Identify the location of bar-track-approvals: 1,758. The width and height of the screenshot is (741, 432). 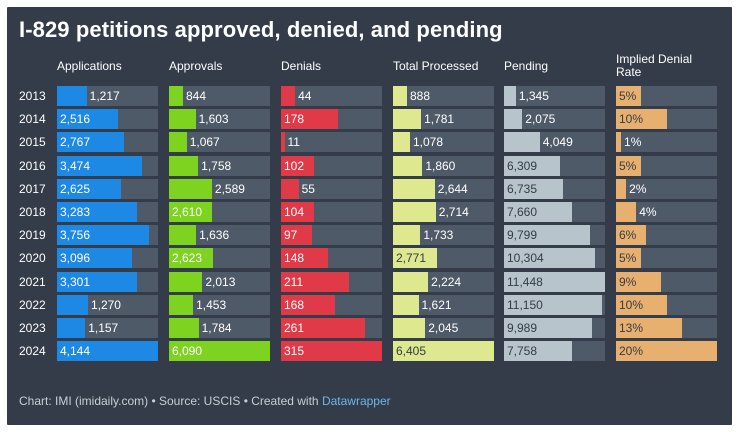
(219, 165).